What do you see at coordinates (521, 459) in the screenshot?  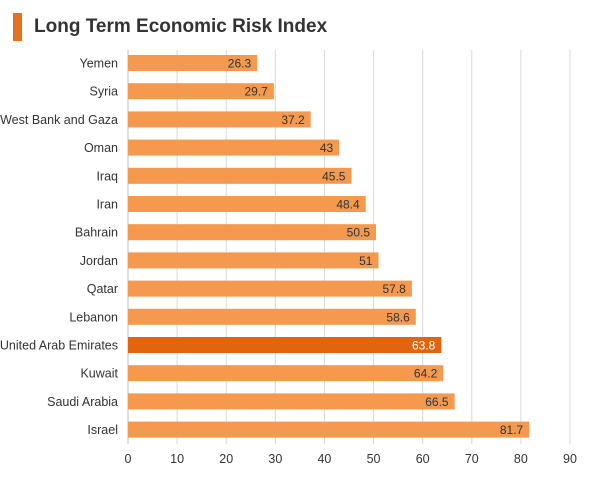 I see `x-tick-label-8: 80` at bounding box center [521, 459].